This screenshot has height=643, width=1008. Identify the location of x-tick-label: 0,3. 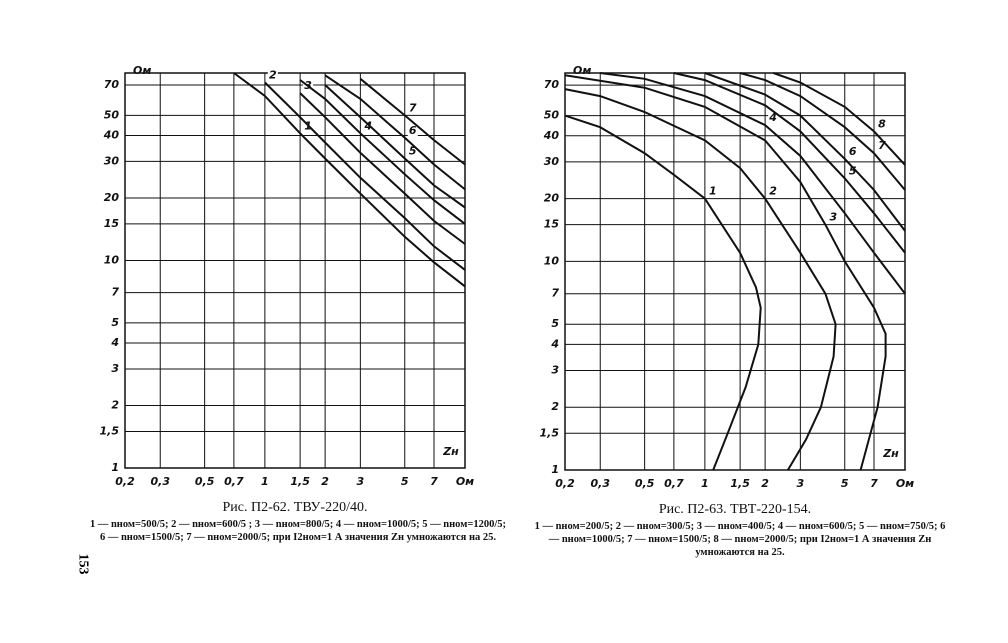
(160, 481).